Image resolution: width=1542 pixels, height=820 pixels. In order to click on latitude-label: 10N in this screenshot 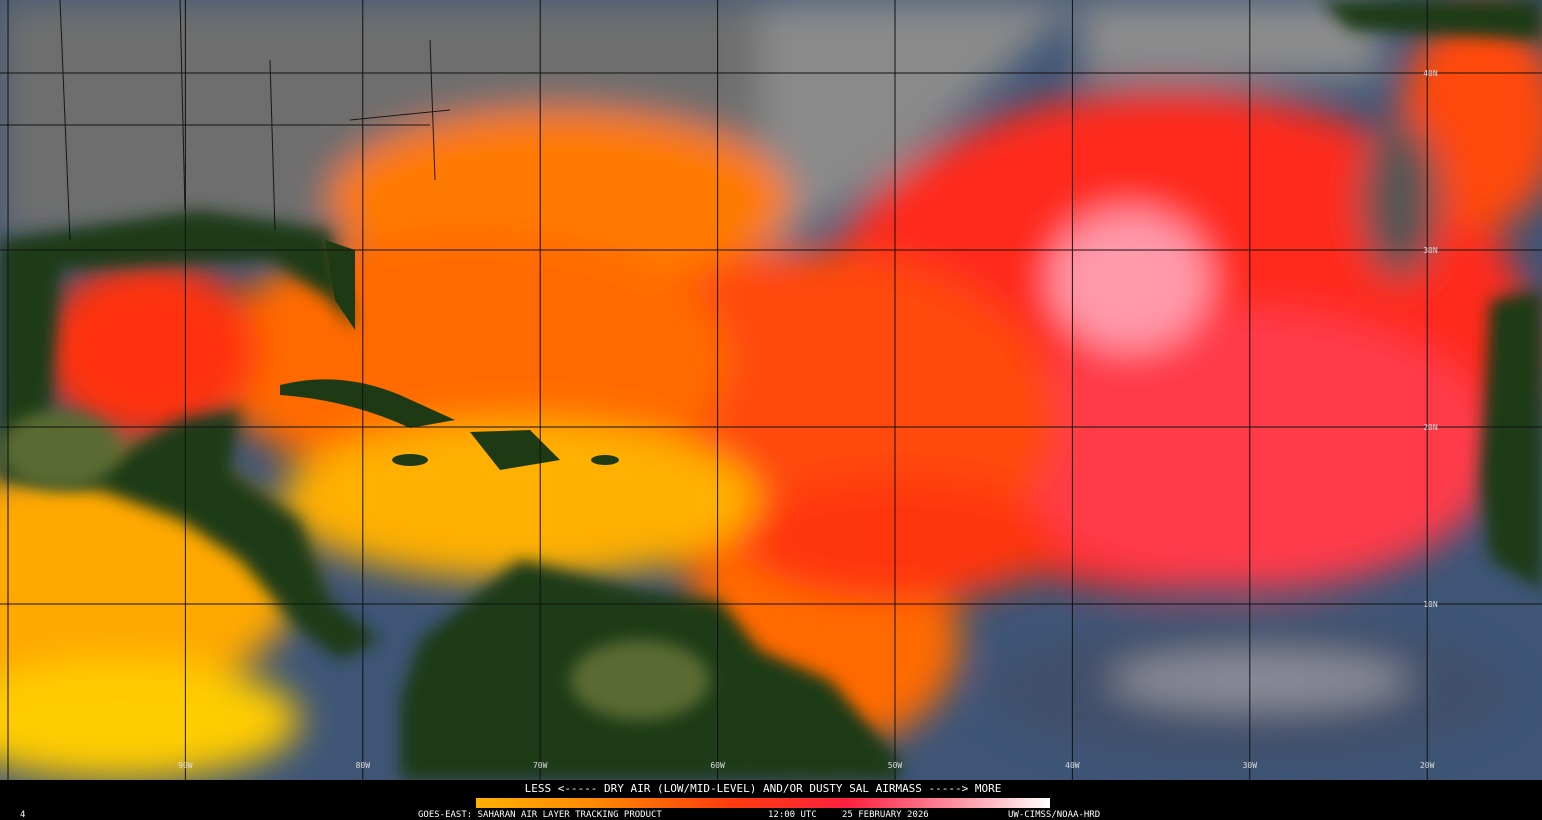, I will do `click(1430, 604)`.